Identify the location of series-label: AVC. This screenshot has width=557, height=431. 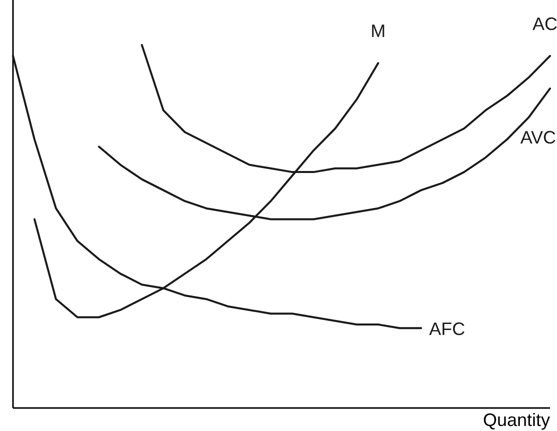
(538, 138).